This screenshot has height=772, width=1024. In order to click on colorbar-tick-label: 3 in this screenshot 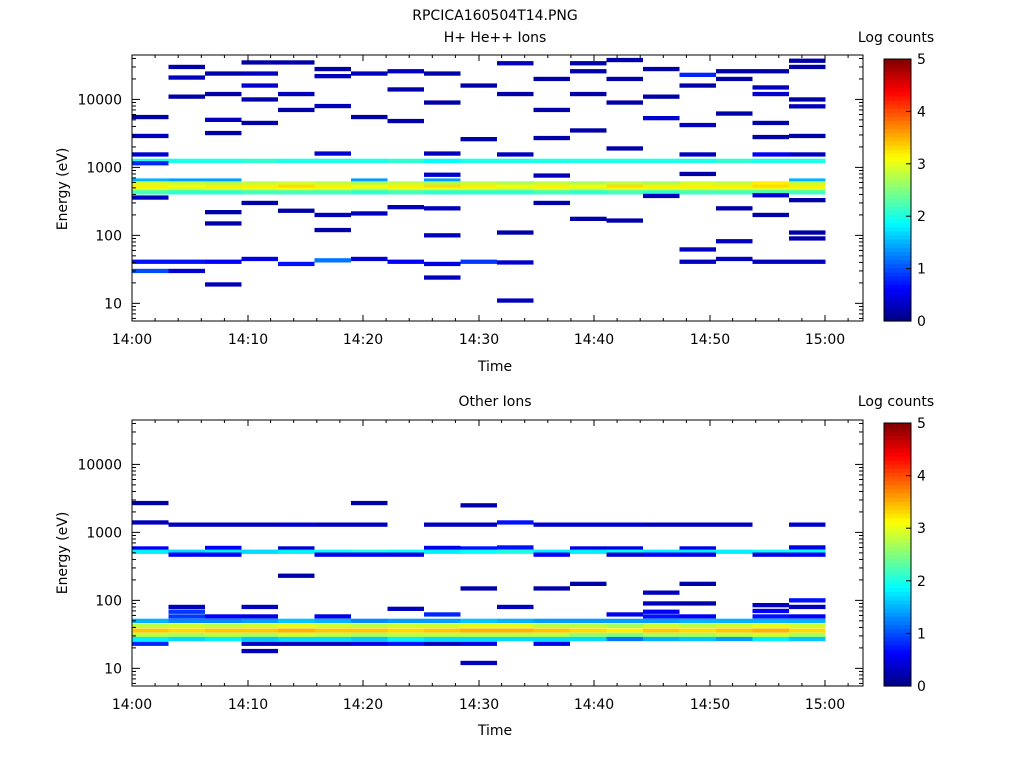, I will do `click(921, 165)`.